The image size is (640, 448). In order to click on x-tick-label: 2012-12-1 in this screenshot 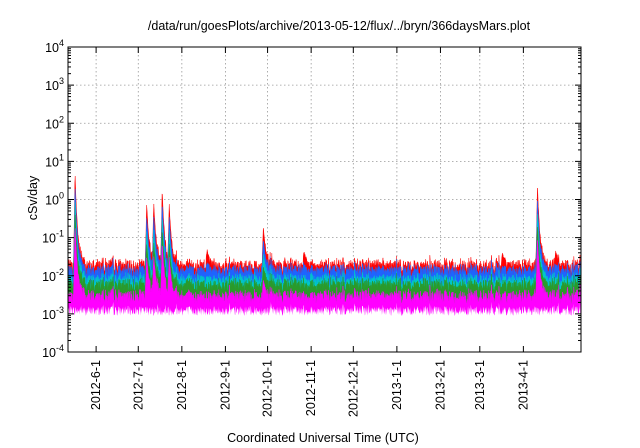, I will do `click(353, 388)`.